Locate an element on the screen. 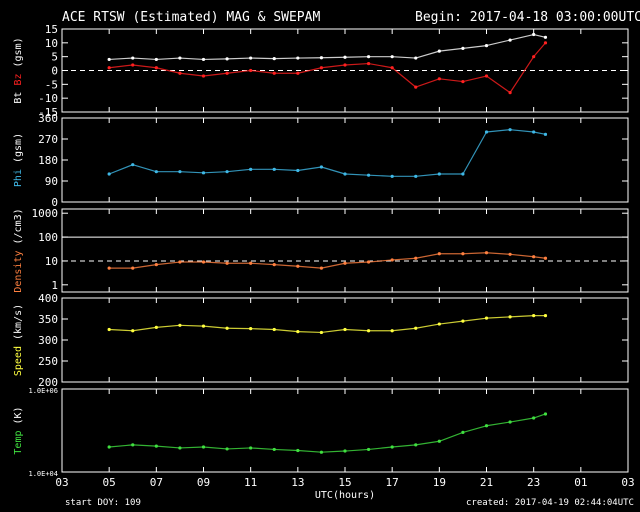 The height and width of the screenshot is (512, 640). y-tick-label-density: 100 is located at coordinates (48, 237).